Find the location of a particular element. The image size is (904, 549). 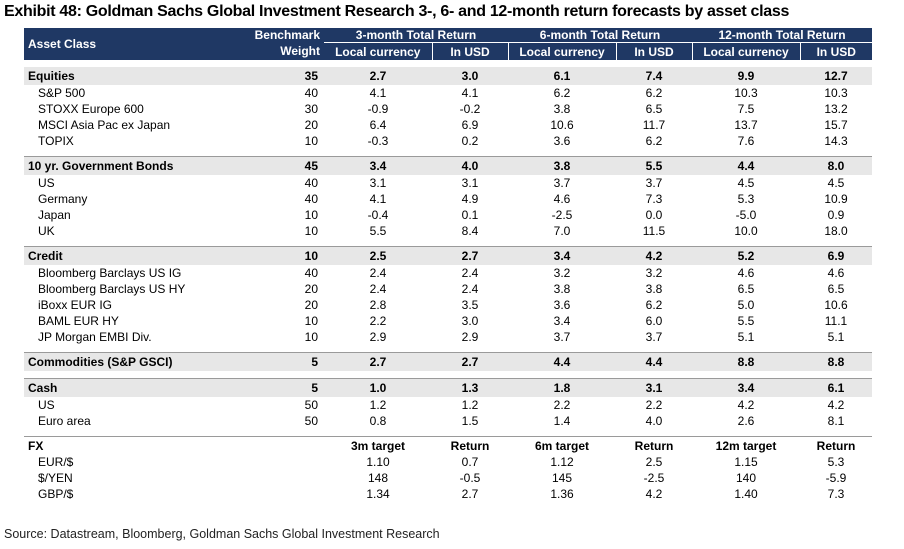

three-month-local: 3m target is located at coordinates (378, 445).